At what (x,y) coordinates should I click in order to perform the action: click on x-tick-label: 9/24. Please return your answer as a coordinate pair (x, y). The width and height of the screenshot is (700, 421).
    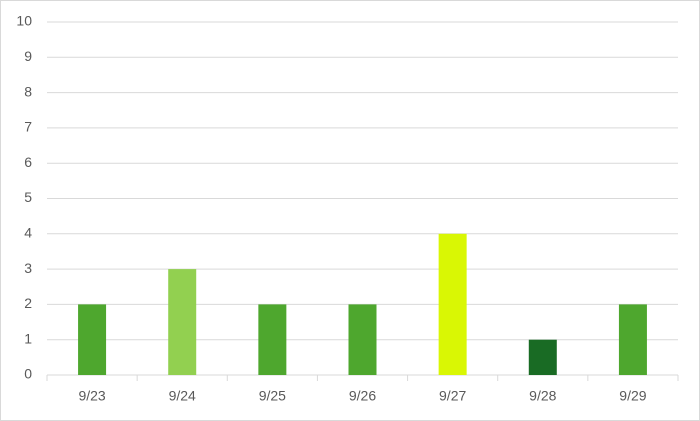
    Looking at the image, I should click on (182, 396).